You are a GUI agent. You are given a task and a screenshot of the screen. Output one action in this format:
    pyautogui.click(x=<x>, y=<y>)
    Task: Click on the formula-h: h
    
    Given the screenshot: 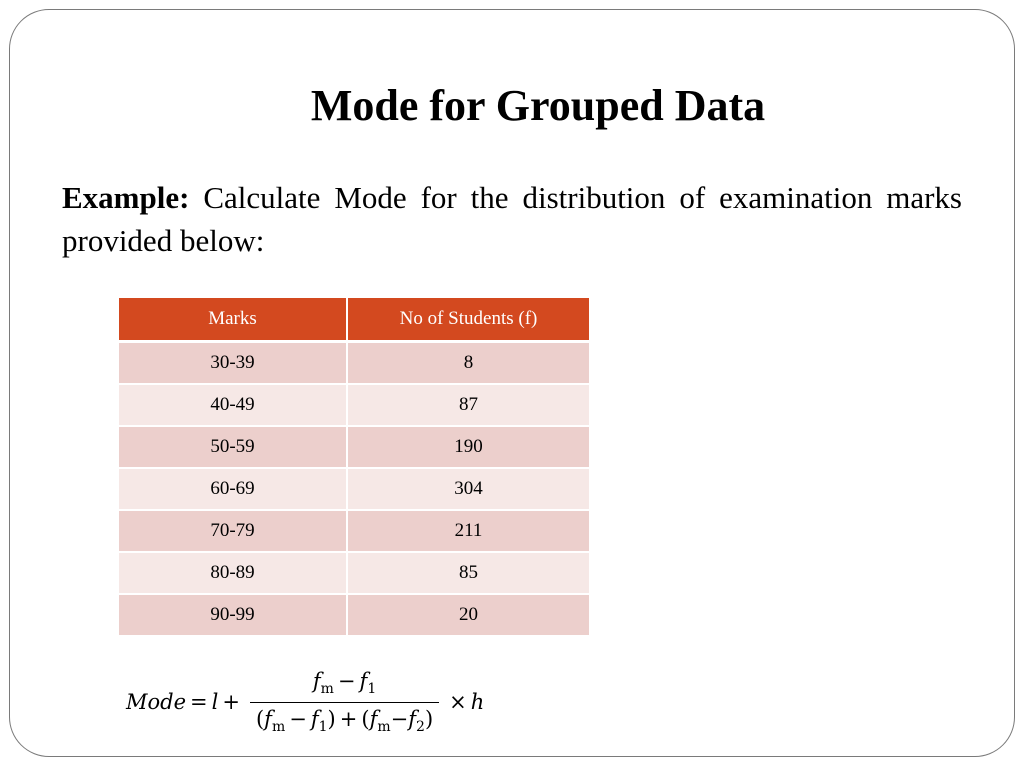 What is the action you would take?
    pyautogui.click(x=477, y=702)
    